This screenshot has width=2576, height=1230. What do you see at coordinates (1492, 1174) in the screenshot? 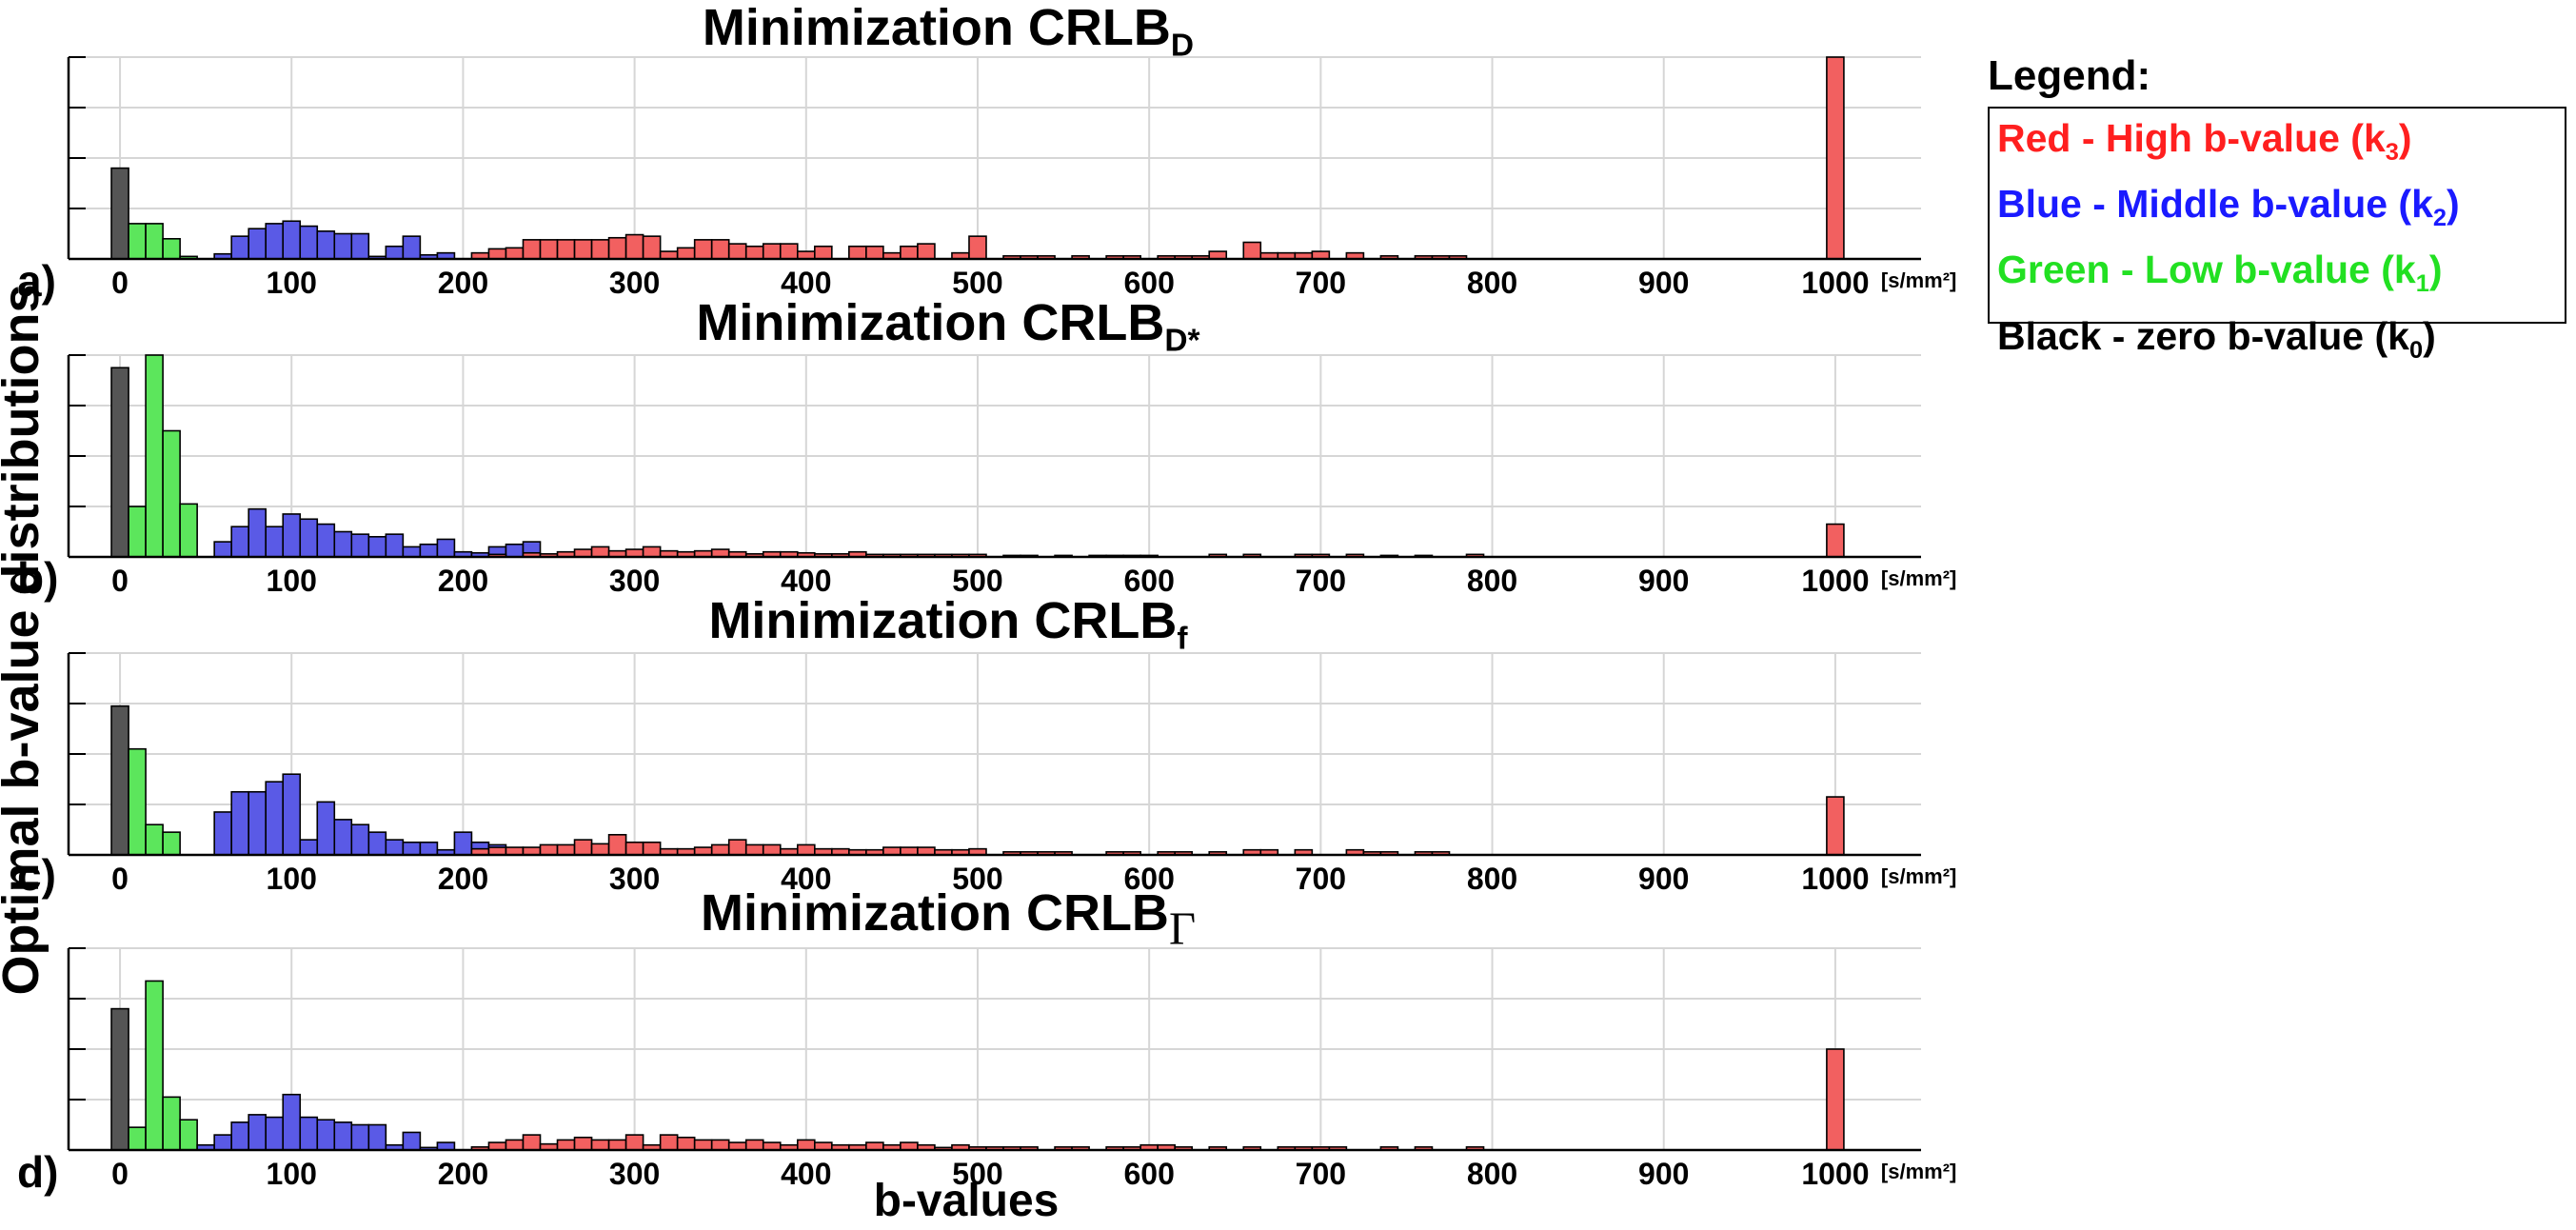
I see `panel-d-xtick-label-800: 800` at bounding box center [1492, 1174].